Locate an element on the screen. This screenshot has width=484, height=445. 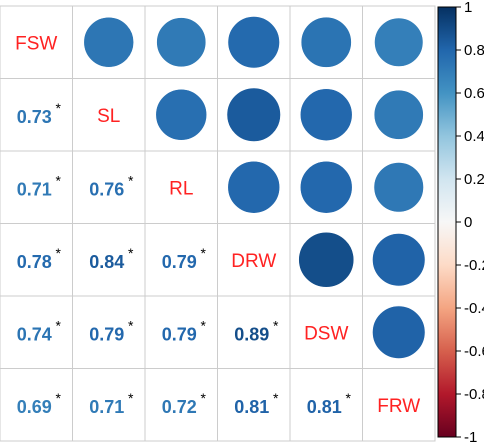
corr-circle-sl-rl is located at coordinates (181, 114).